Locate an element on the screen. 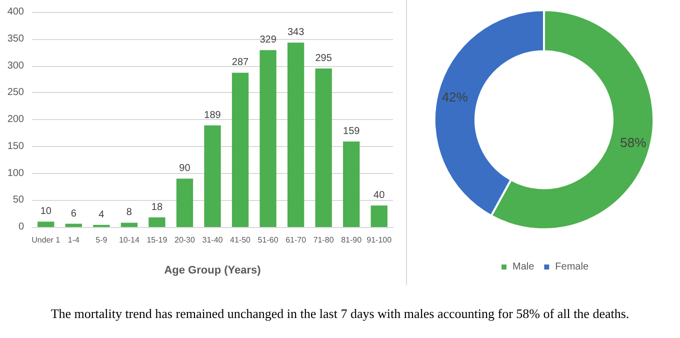 This screenshot has height=338, width=680. x-tick-label: 71-80 is located at coordinates (323, 240).